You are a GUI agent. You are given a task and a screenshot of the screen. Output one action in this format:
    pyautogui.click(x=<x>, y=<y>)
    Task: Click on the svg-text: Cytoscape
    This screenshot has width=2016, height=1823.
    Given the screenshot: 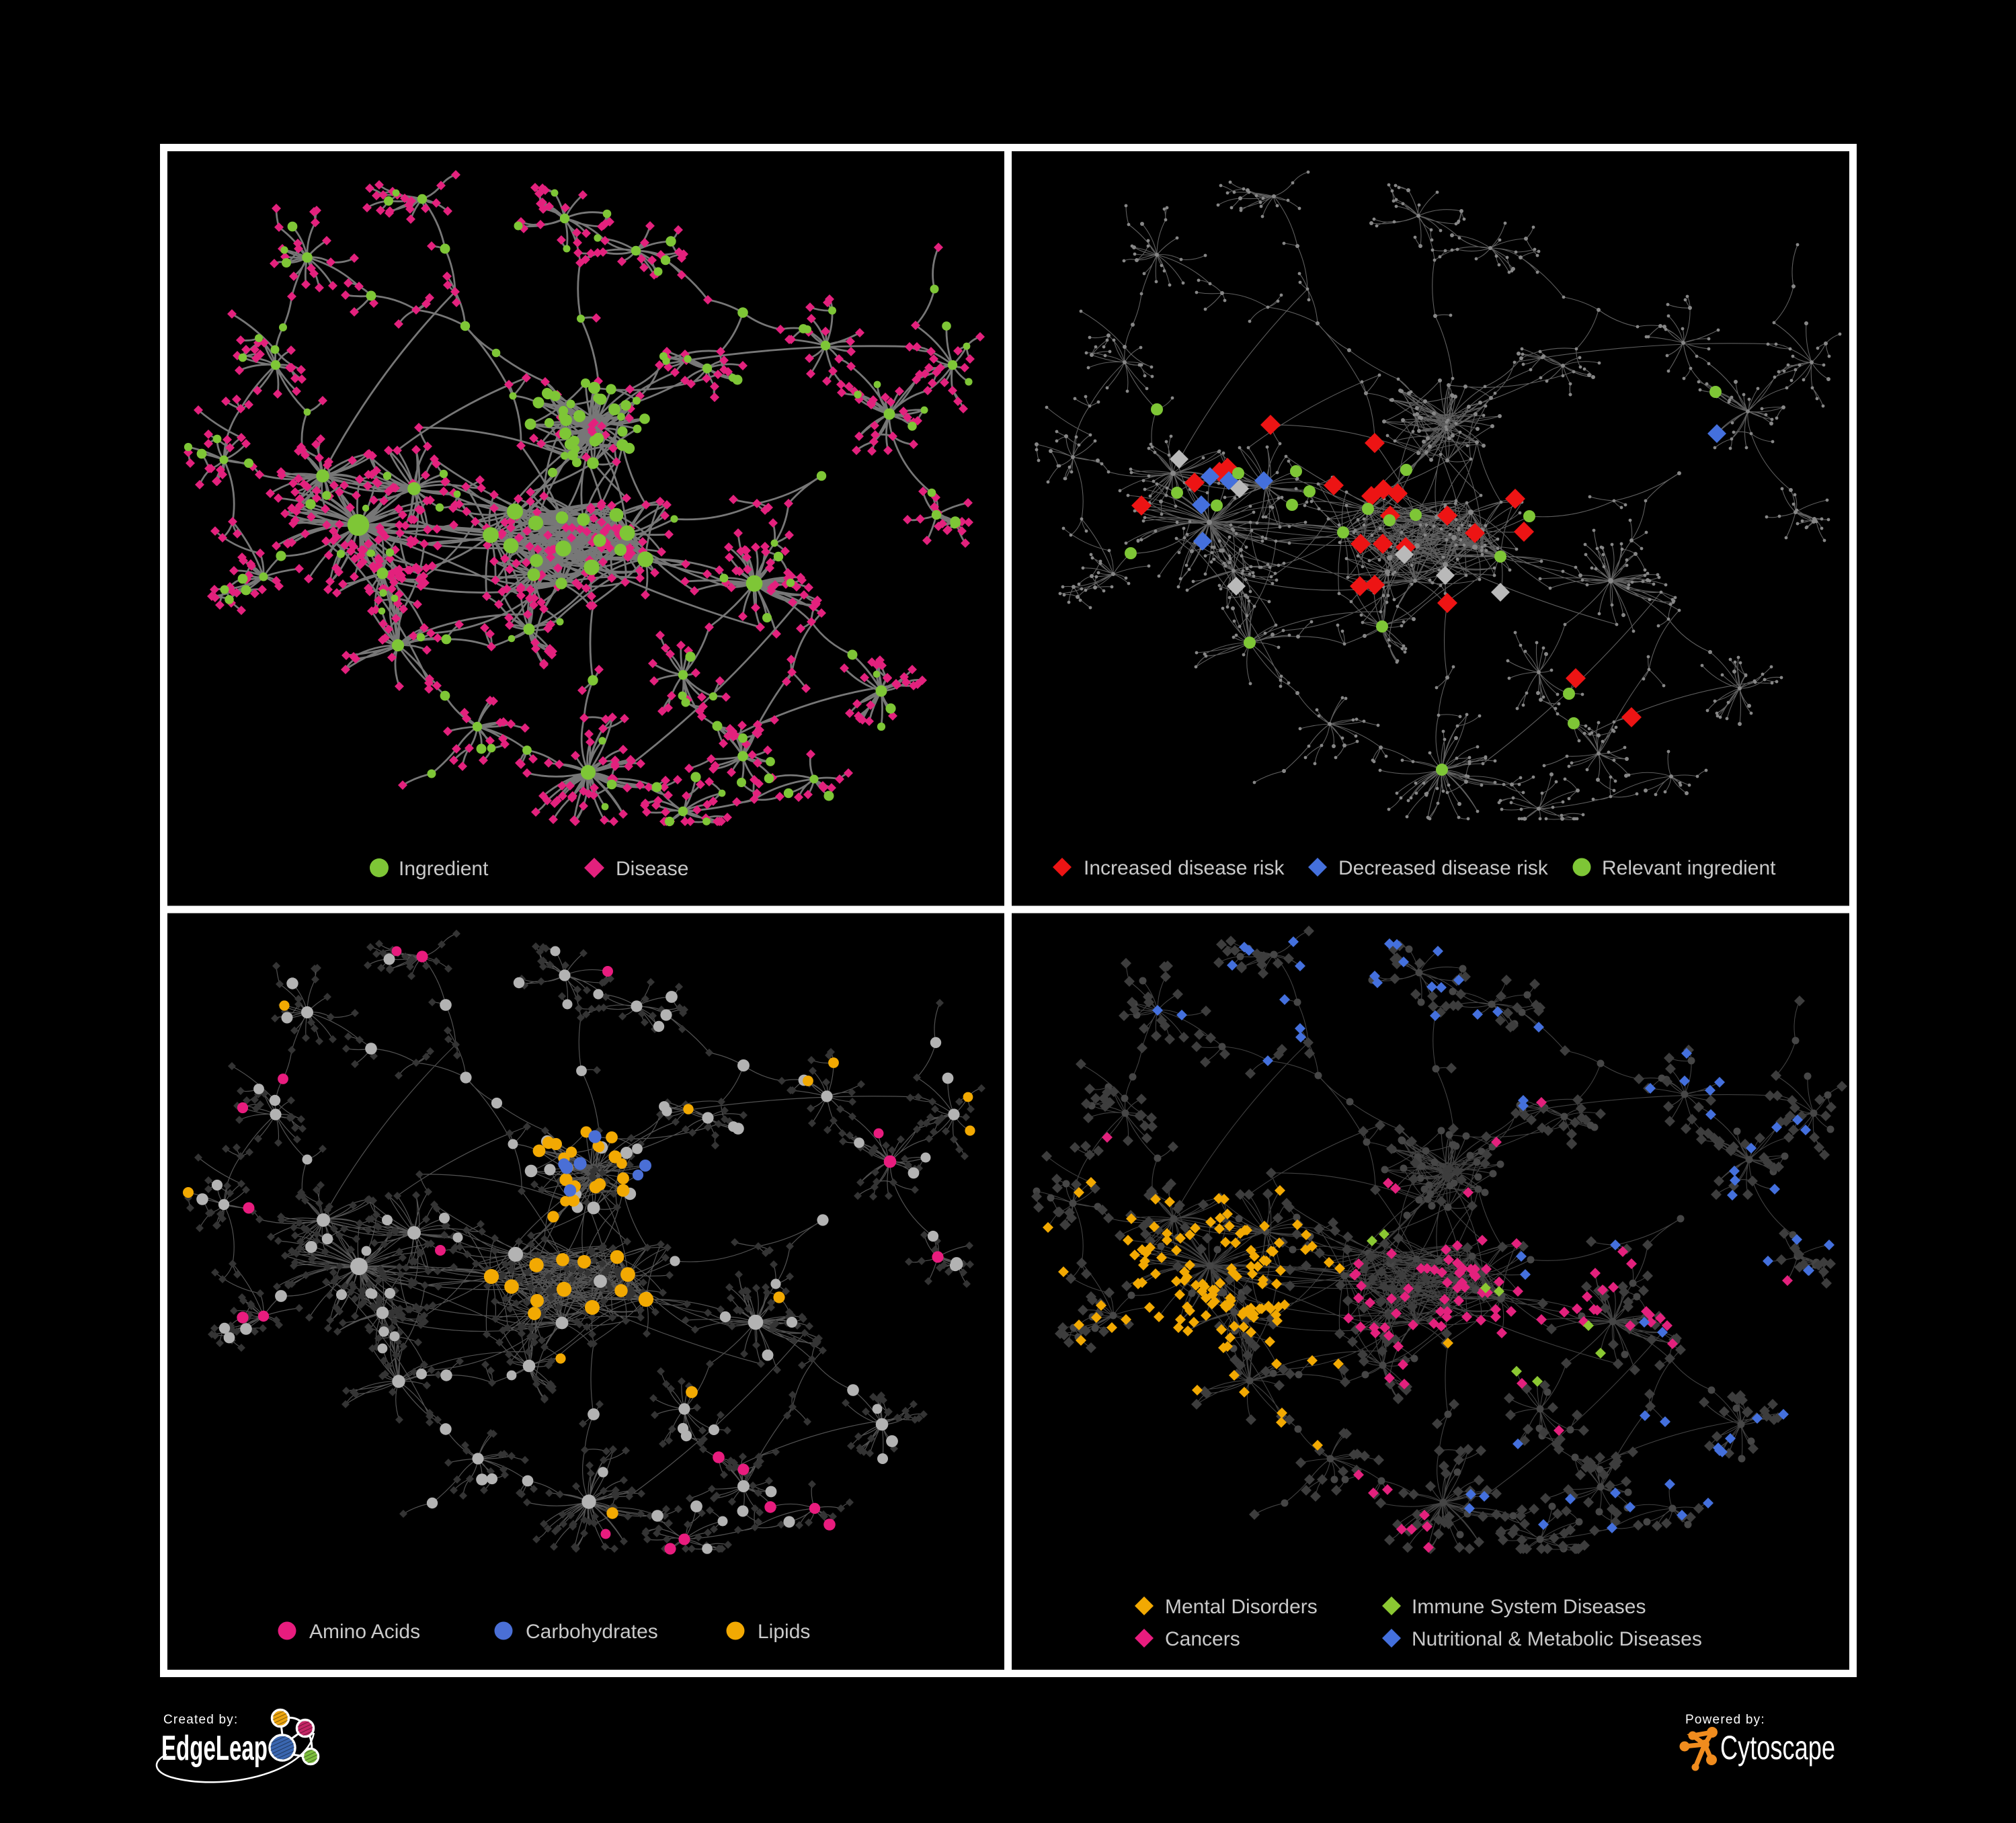 What is the action you would take?
    pyautogui.click(x=1777, y=1748)
    